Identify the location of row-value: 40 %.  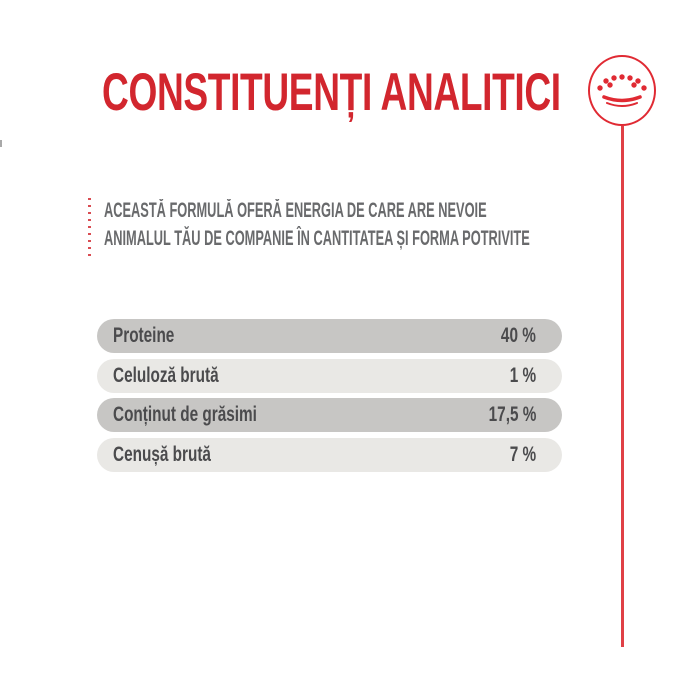
(518, 335).